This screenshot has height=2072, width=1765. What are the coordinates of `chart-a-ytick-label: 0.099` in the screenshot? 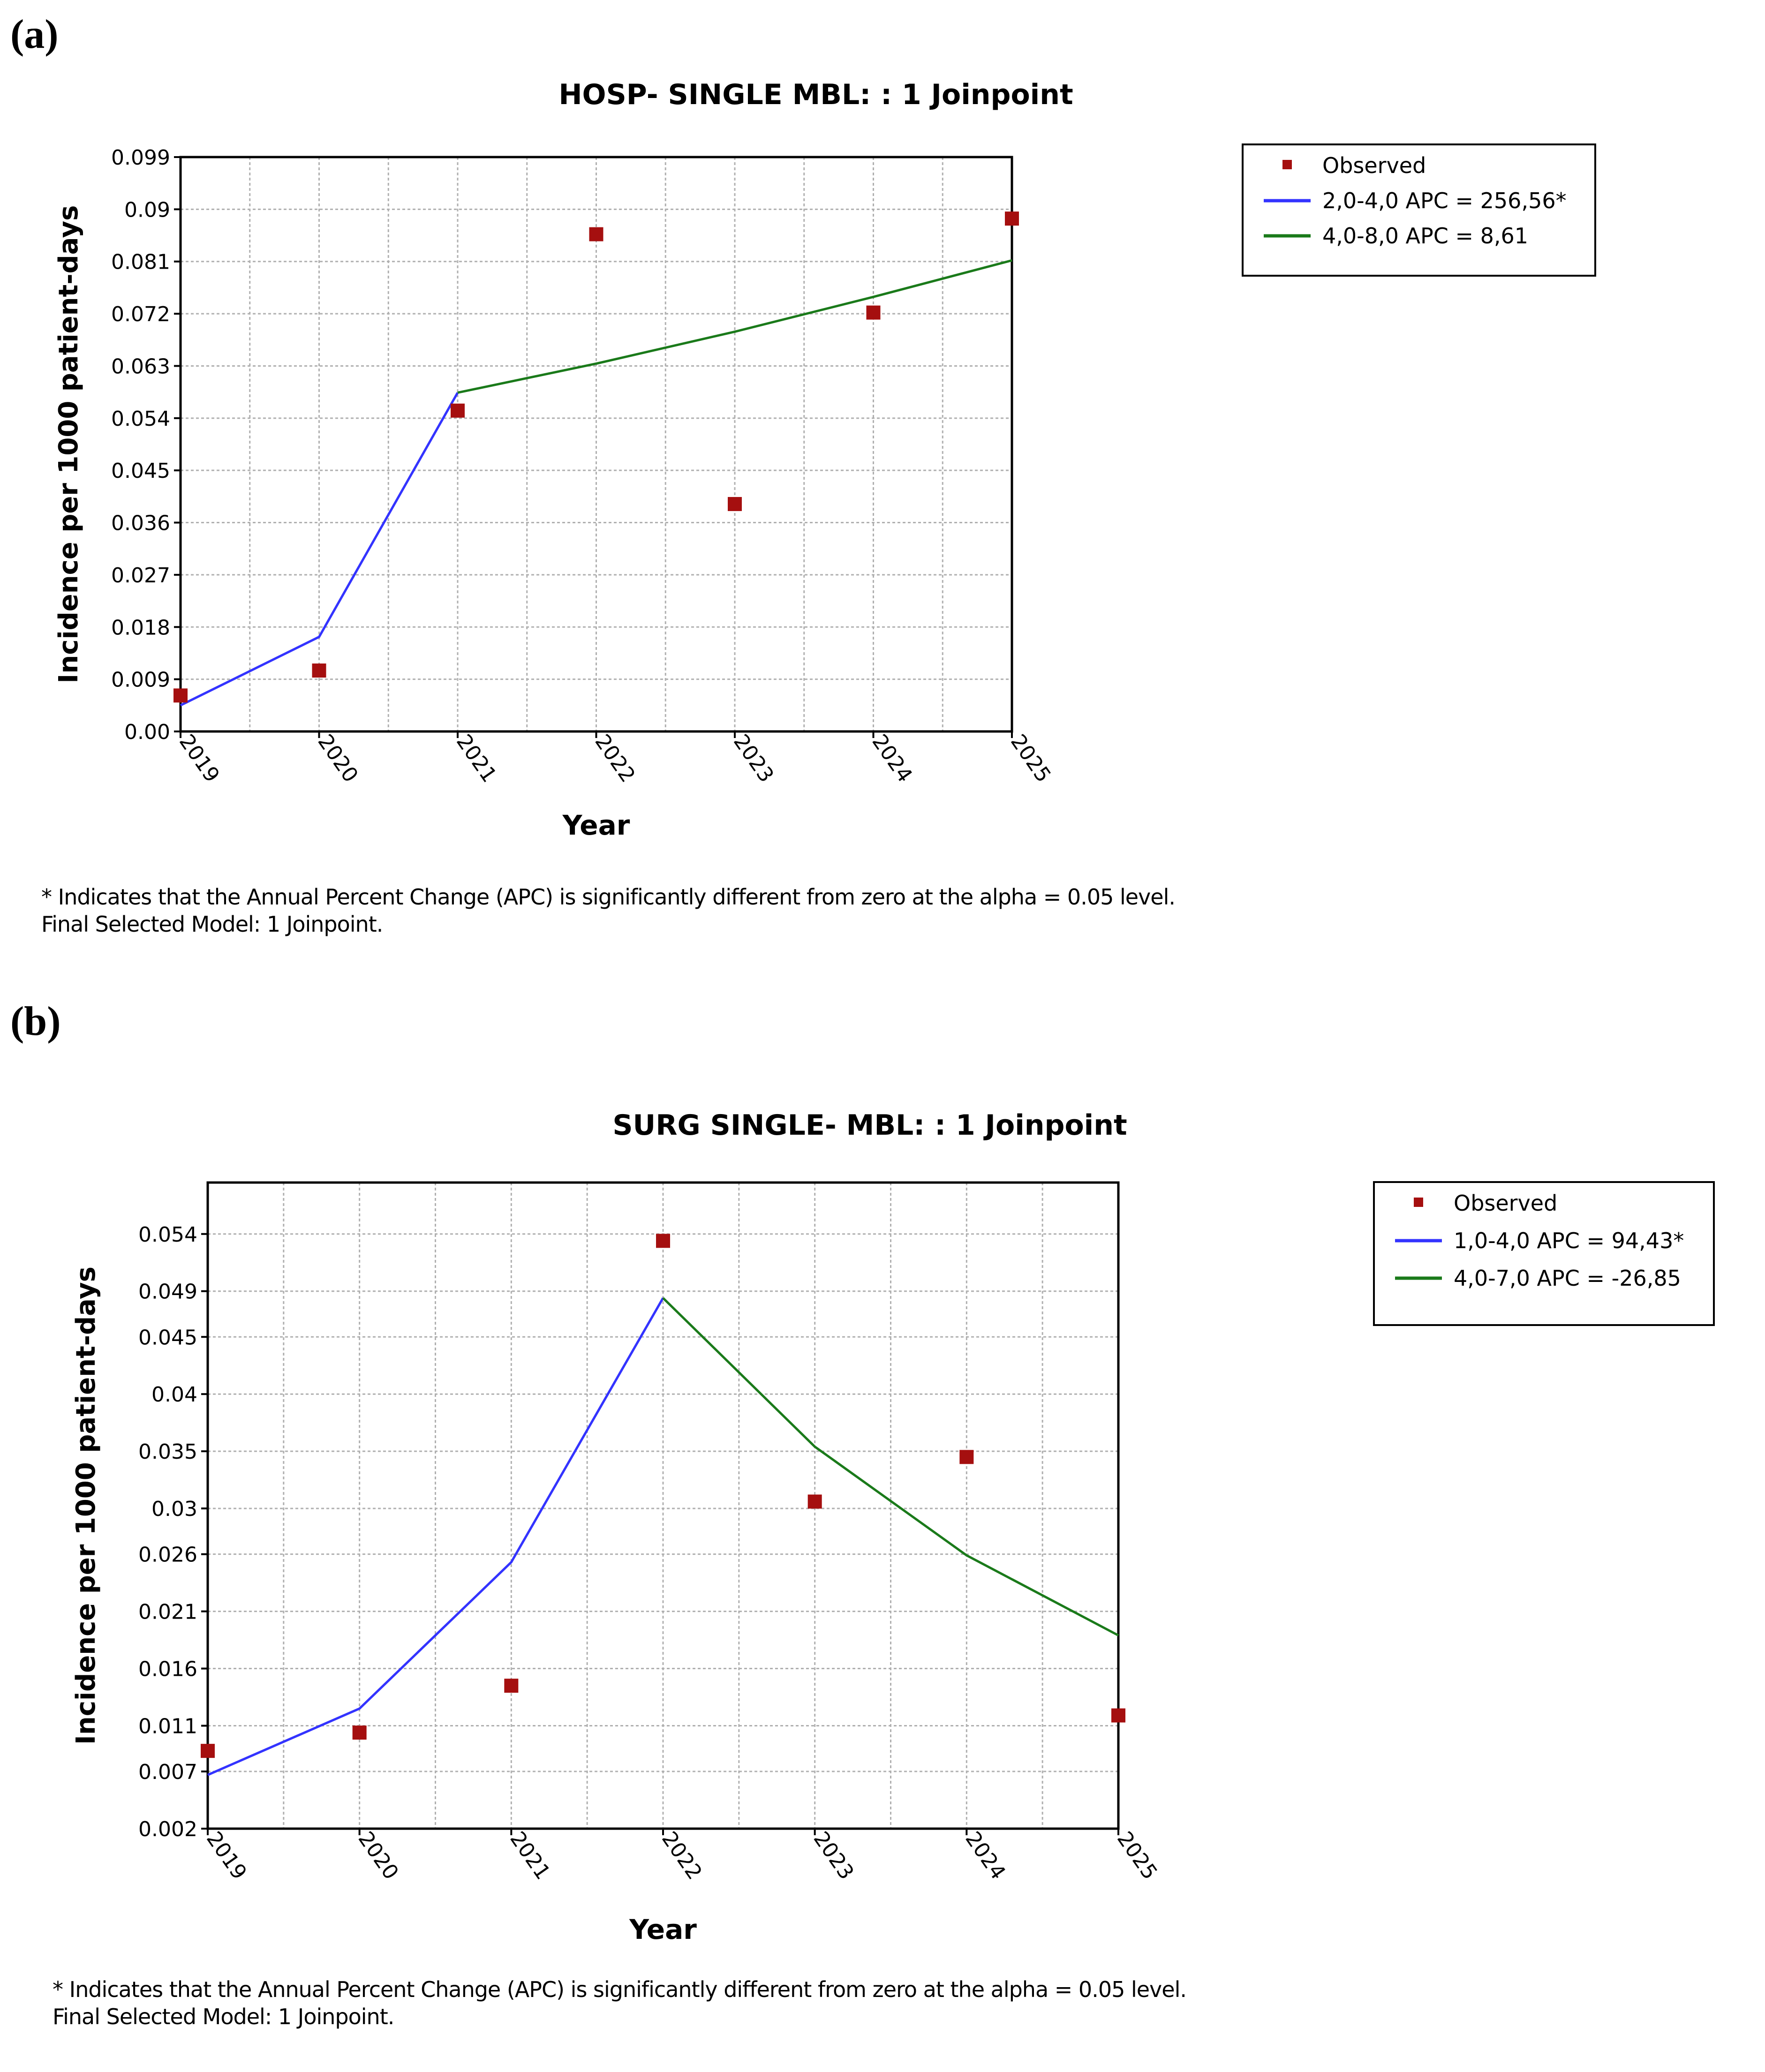 It's located at (140, 158).